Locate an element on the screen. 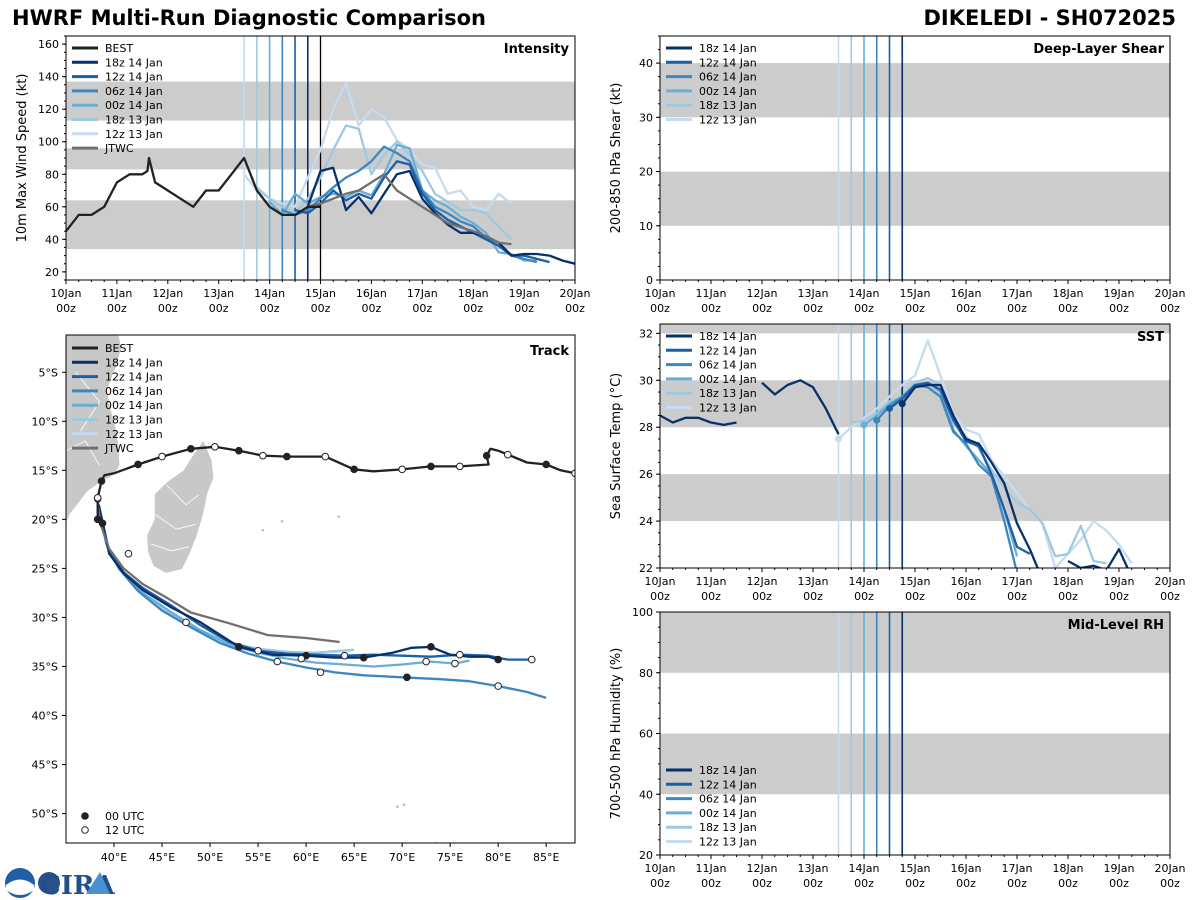 The height and width of the screenshot is (900, 1200). shear-xtick-label-7: 17Jan is located at coordinates (1017, 293).